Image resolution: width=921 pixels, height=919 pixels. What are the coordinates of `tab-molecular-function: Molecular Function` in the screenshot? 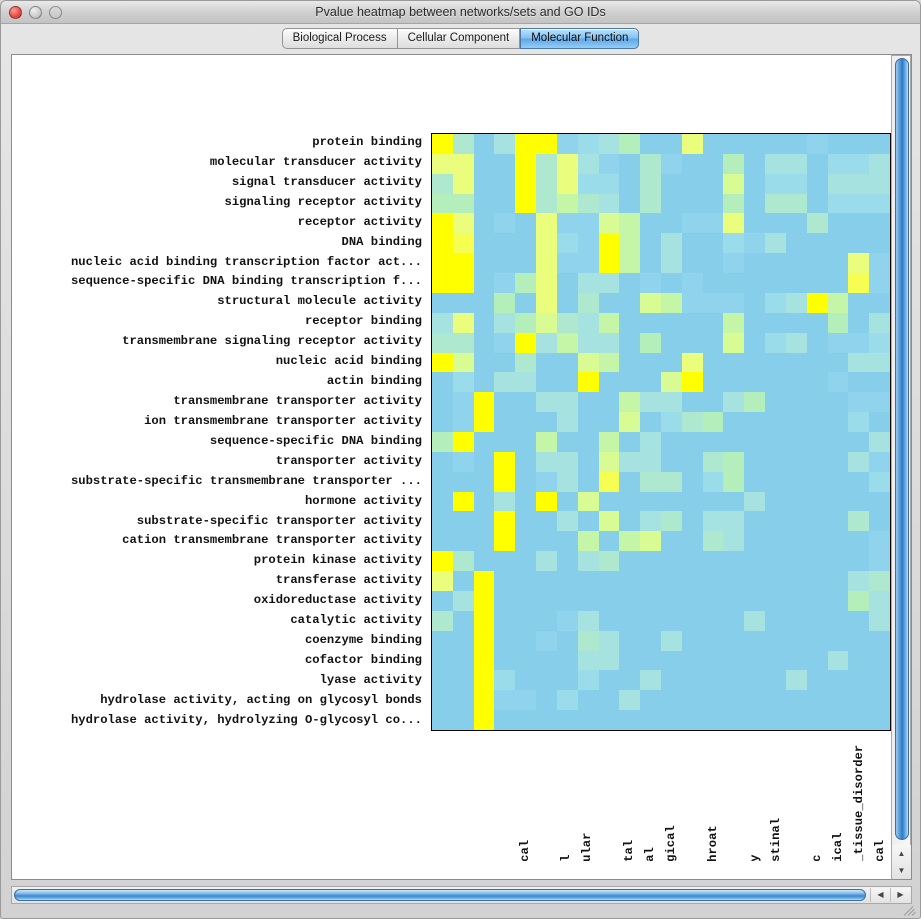 It's located at (580, 38).